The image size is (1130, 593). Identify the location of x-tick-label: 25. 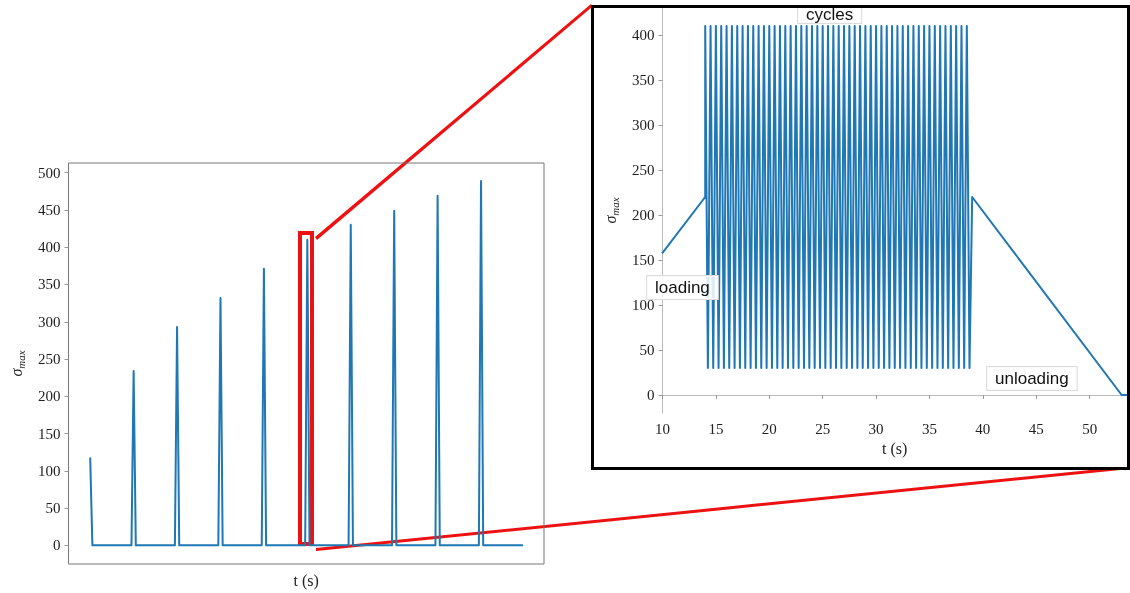
(823, 428).